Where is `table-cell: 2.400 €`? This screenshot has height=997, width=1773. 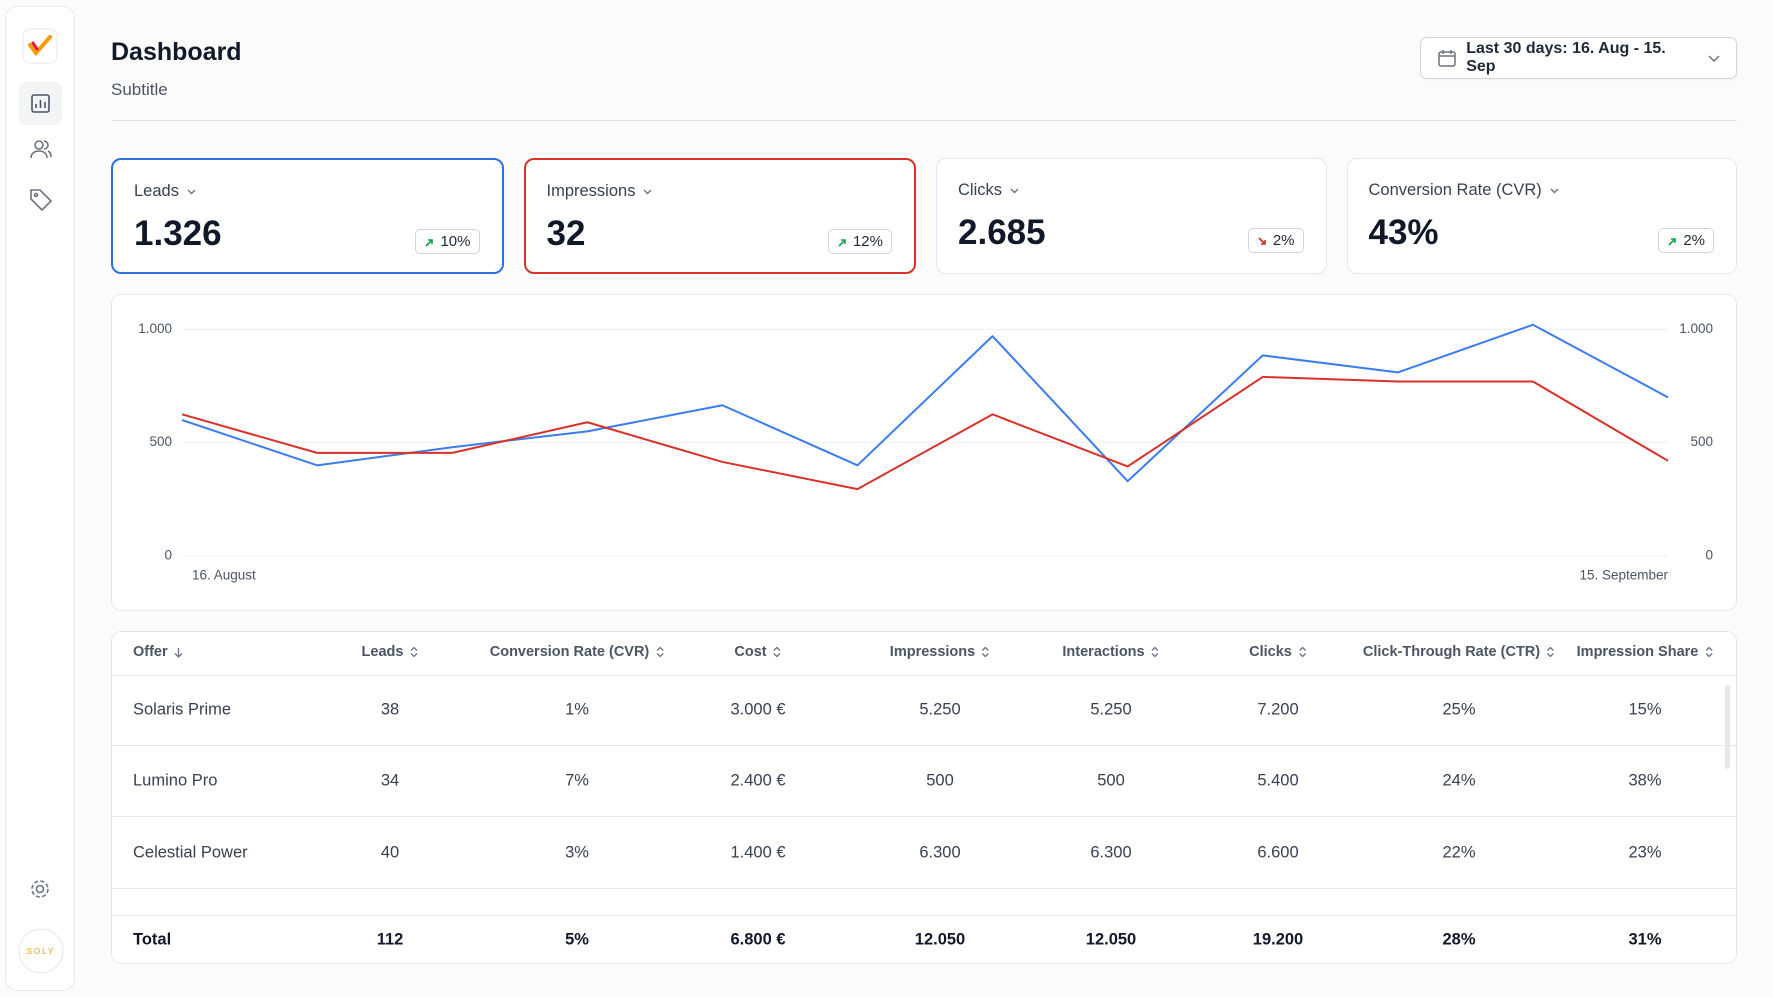
table-cell: 2.400 € is located at coordinates (757, 781).